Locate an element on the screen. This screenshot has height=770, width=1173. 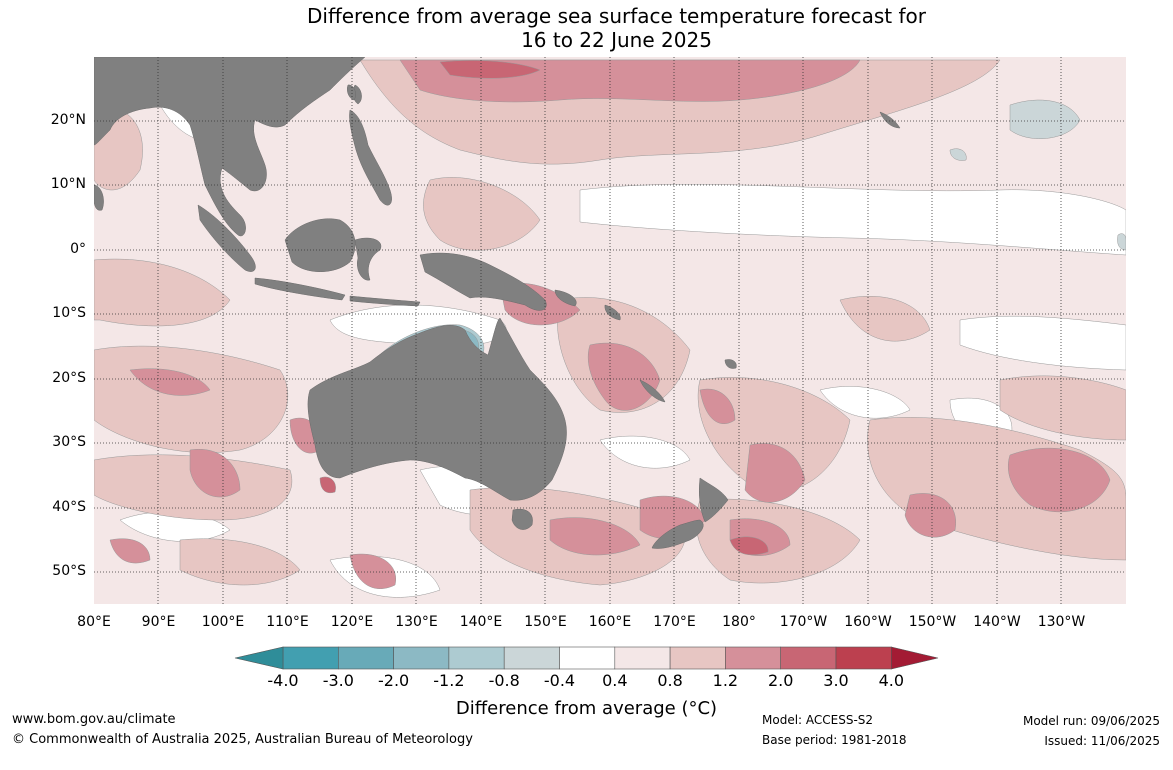
title-line-2: 16 to 22 June 2025 is located at coordinates (616, 40).